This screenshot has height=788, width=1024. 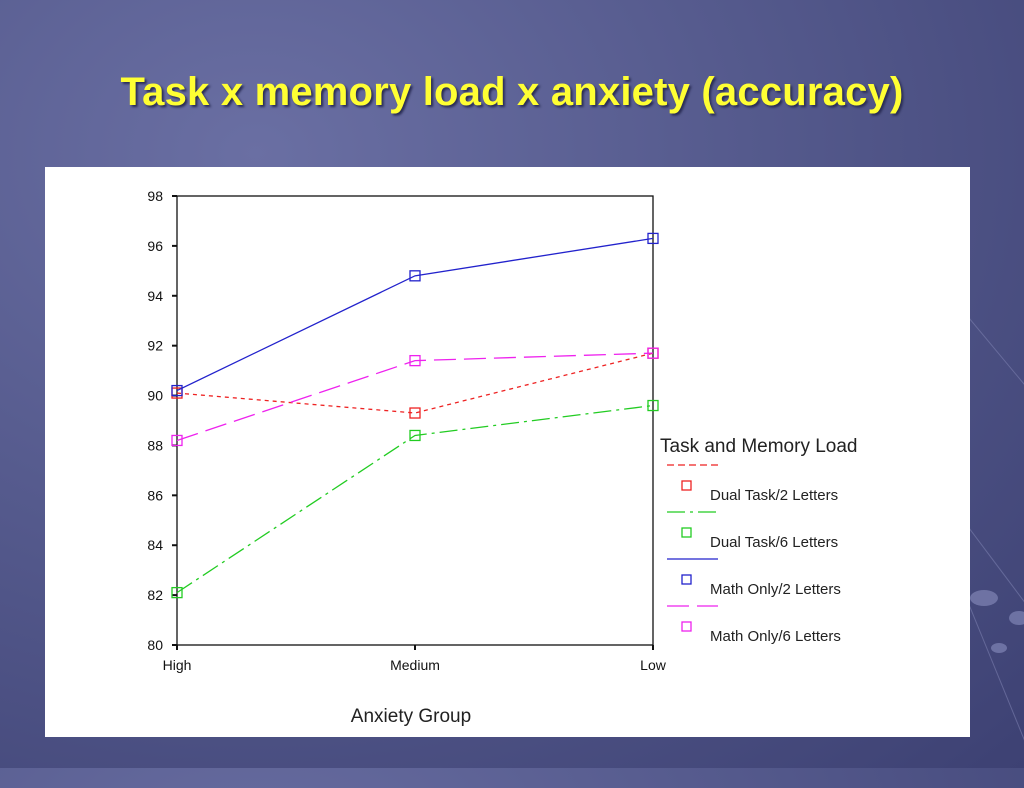 I want to click on y-tick-label: 88, so click(x=155, y=445).